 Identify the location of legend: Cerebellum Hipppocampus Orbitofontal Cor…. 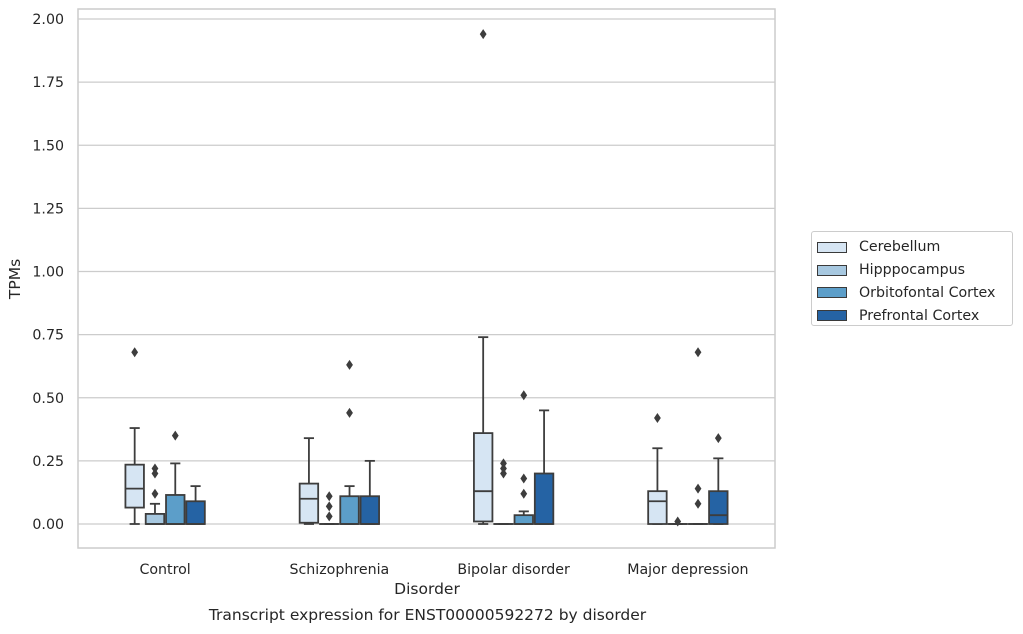
(912, 278).